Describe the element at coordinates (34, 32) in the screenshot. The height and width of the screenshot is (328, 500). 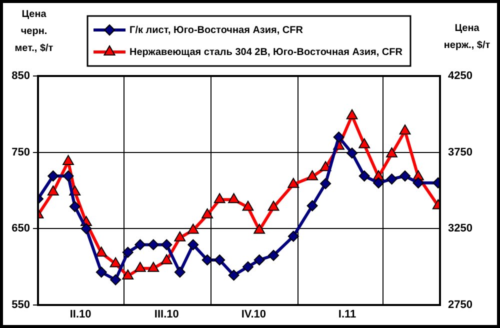
I see `y-axis-title: Цена черн. мет., $/т` at that location.